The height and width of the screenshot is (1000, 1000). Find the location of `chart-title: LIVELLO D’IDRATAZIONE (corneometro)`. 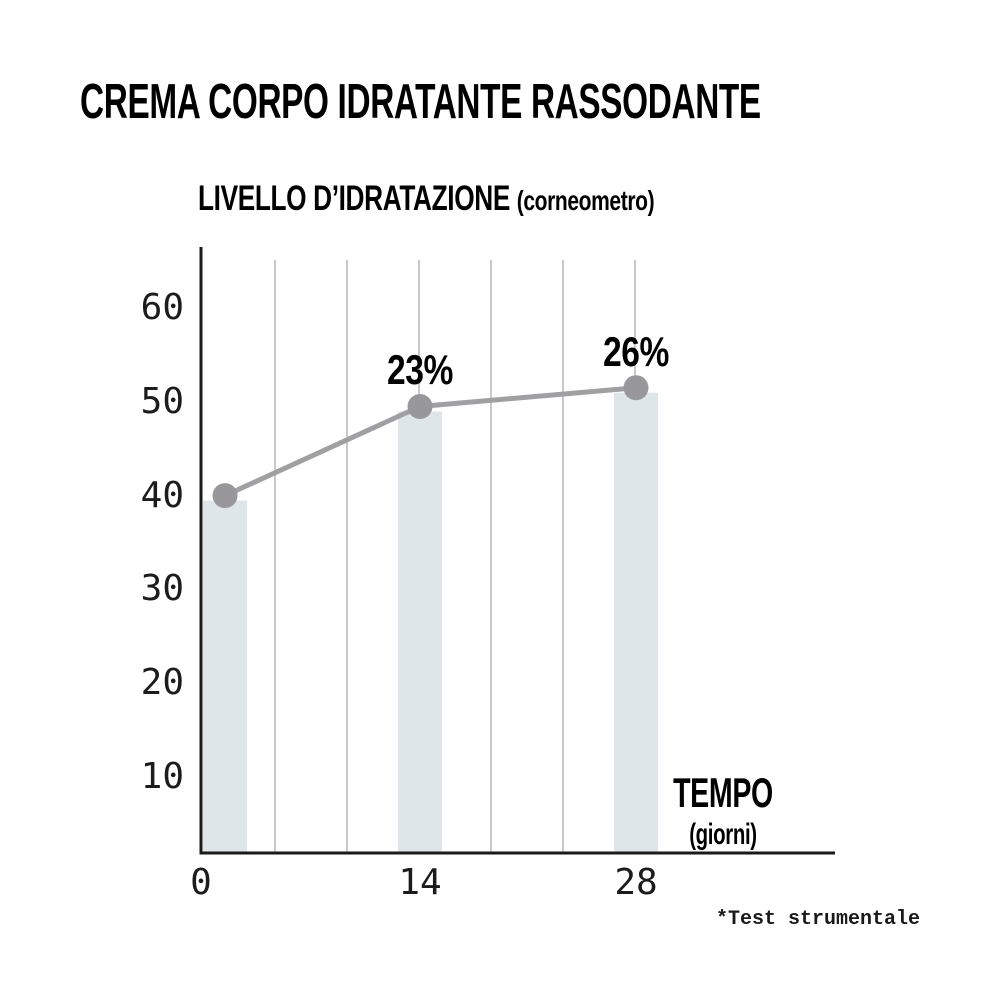

chart-title: LIVELLO D’IDRATAZIONE (corneometro) is located at coordinates (426, 198).